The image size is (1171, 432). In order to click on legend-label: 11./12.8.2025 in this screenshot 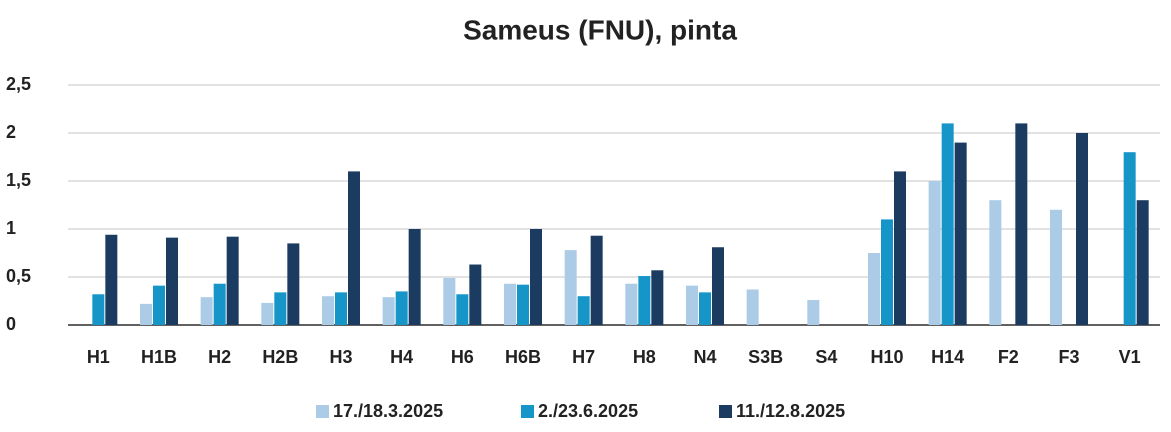, I will do `click(790, 411)`.